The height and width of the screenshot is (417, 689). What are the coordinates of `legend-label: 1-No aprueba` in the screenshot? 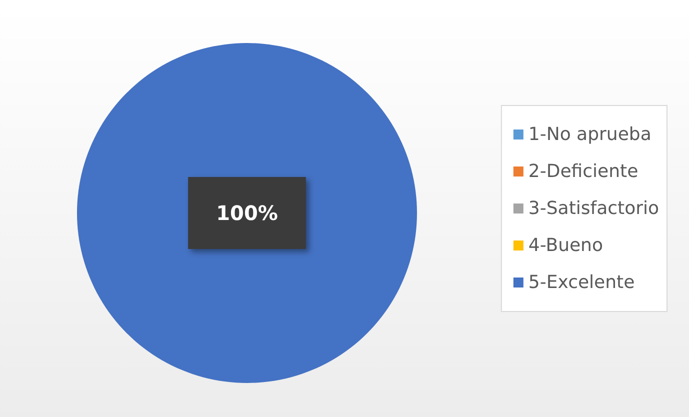 It's located at (590, 134).